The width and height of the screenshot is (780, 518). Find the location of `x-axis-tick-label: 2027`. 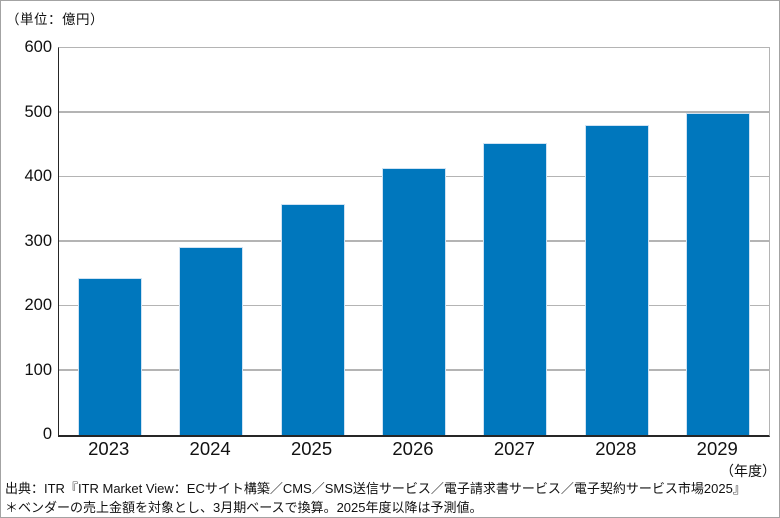

x-axis-tick-label: 2027 is located at coordinates (514, 448).